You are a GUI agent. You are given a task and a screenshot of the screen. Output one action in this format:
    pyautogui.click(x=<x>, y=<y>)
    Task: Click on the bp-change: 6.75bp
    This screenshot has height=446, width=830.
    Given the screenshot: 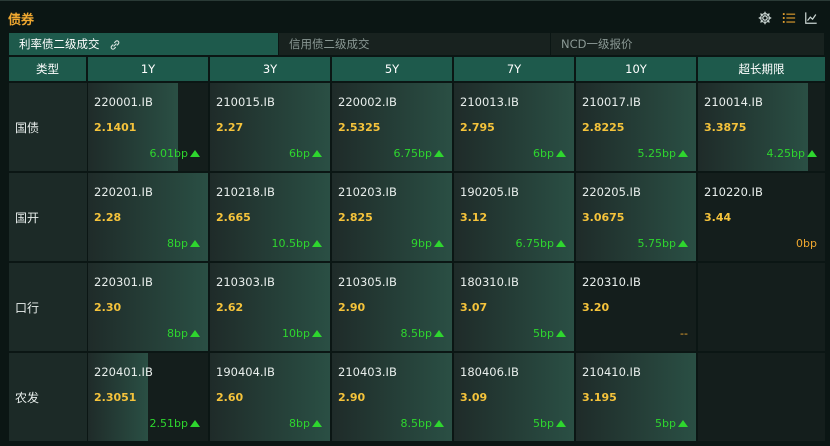 What is the action you would take?
    pyautogui.click(x=541, y=243)
    